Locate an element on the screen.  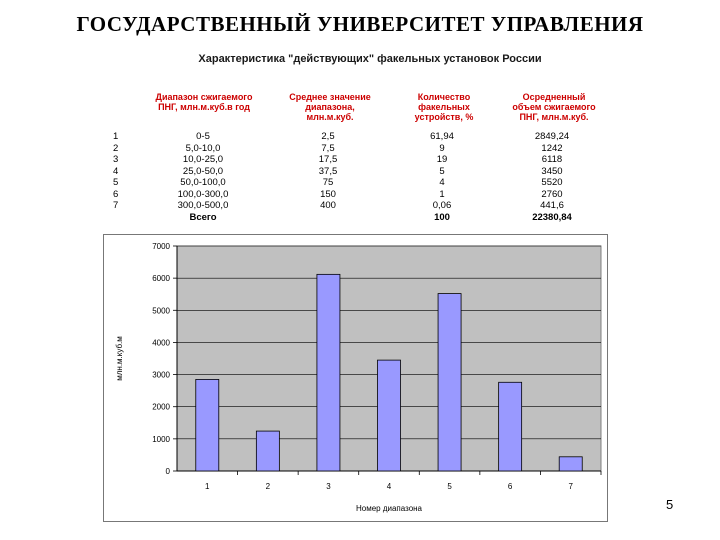
table-cell-volume: 6118 is located at coordinates (552, 159).